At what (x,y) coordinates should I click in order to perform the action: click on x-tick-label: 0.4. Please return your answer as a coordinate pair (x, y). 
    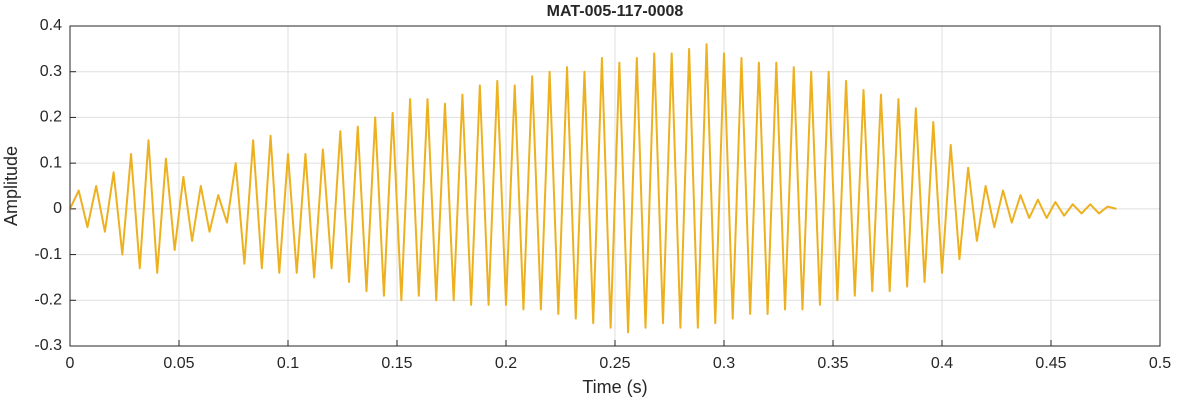
    Looking at the image, I should click on (942, 363).